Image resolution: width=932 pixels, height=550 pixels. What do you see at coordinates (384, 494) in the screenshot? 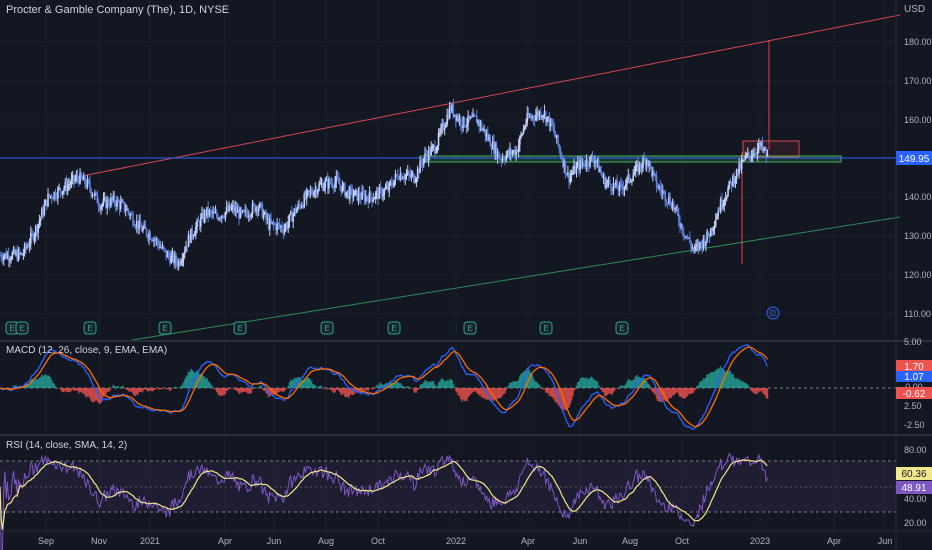
I see `rsi-ma-line` at bounding box center [384, 494].